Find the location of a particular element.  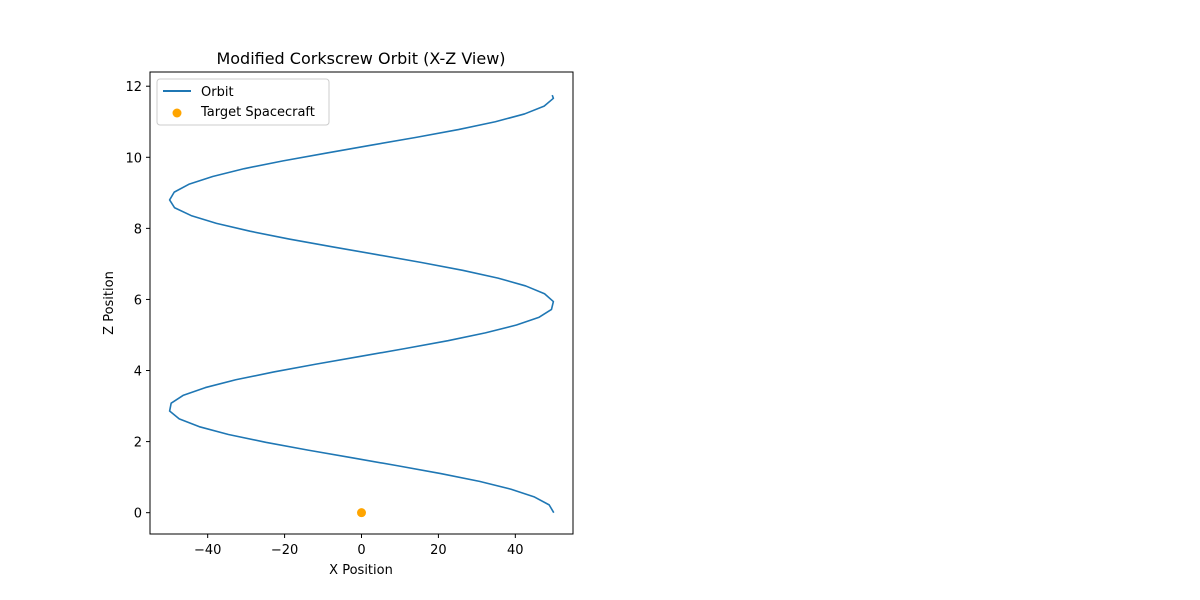

y-tick-label: 4 is located at coordinates (138, 372).